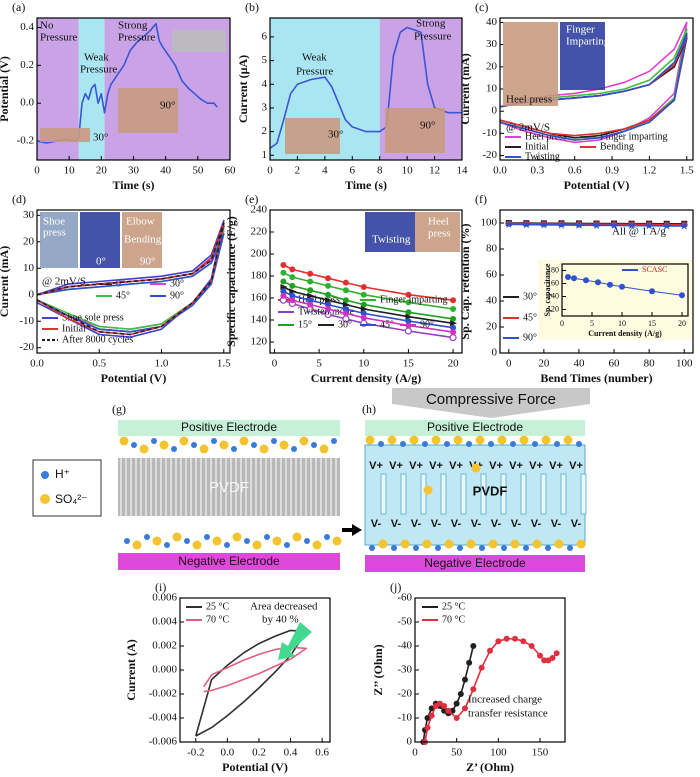  I want to click on x-tick-label: 1.2, so click(650, 171).